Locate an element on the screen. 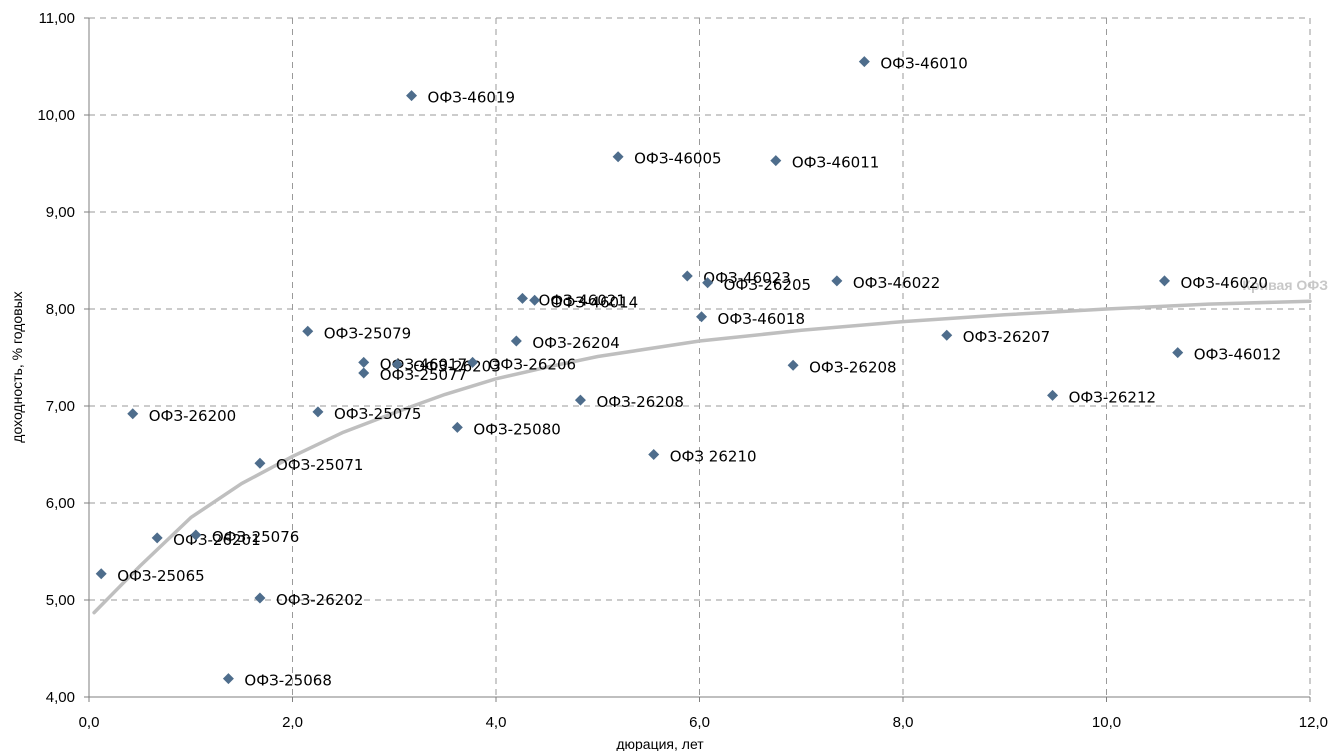  data-point-label: ОФЗ-46012 is located at coordinates (1237, 355).